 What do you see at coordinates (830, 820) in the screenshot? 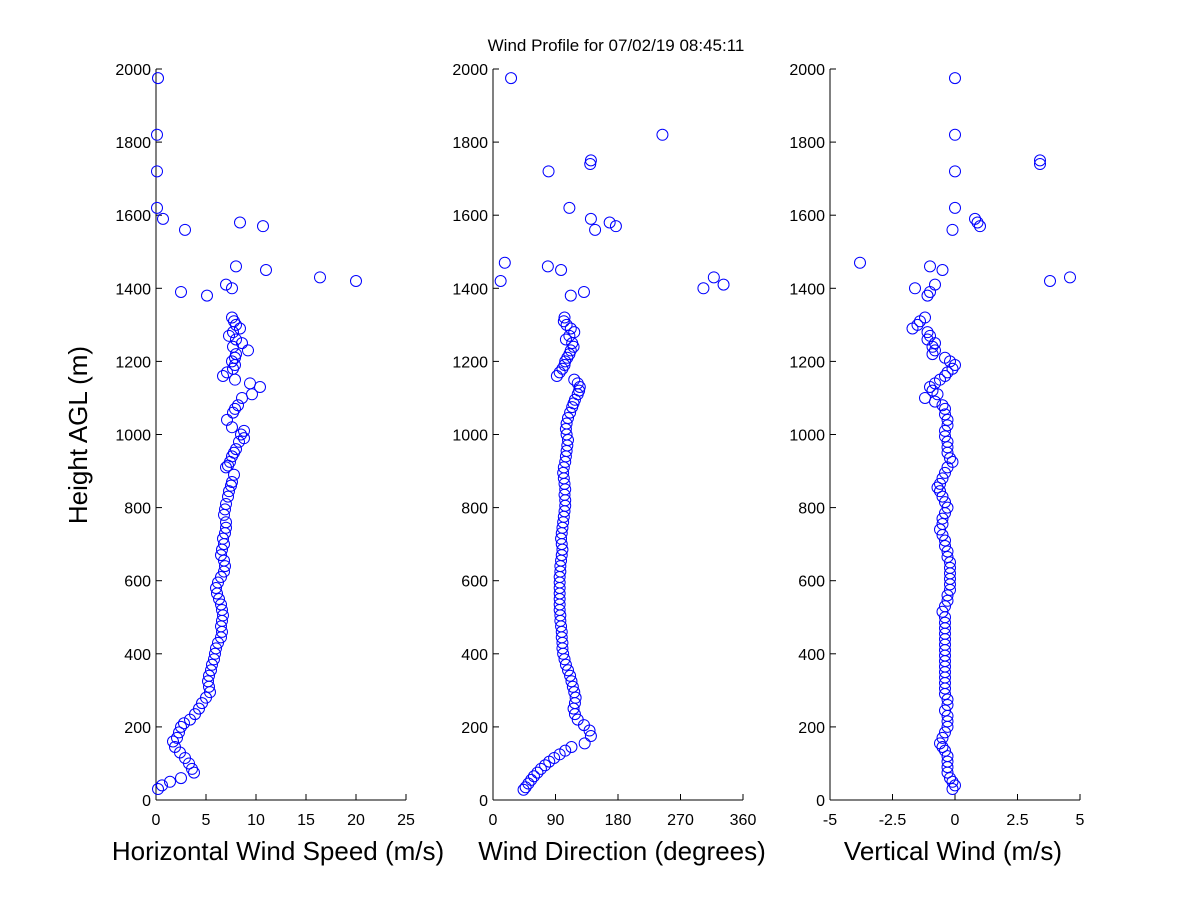
I see `x-tick-label: -5` at bounding box center [830, 820].